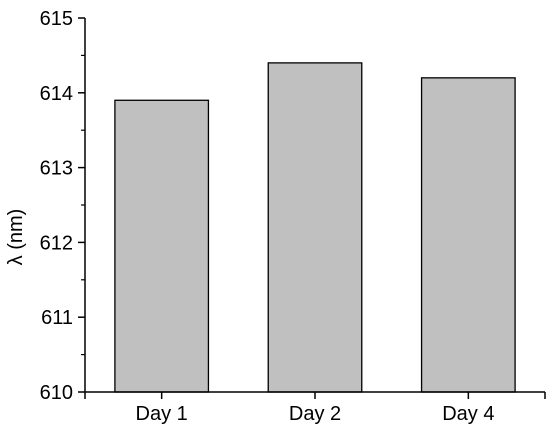  What do you see at coordinates (56, 393) in the screenshot?
I see `y-tick-label: 610` at bounding box center [56, 393].